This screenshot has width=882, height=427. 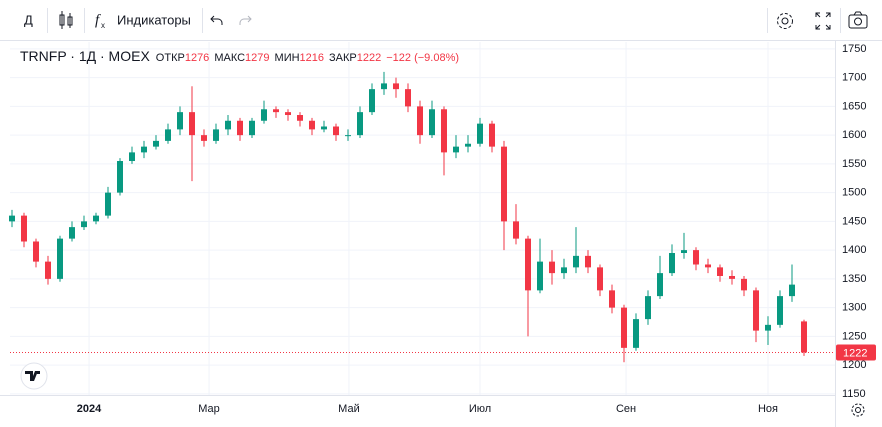 I want to click on y-tick-label: 1600, so click(x=854, y=135).